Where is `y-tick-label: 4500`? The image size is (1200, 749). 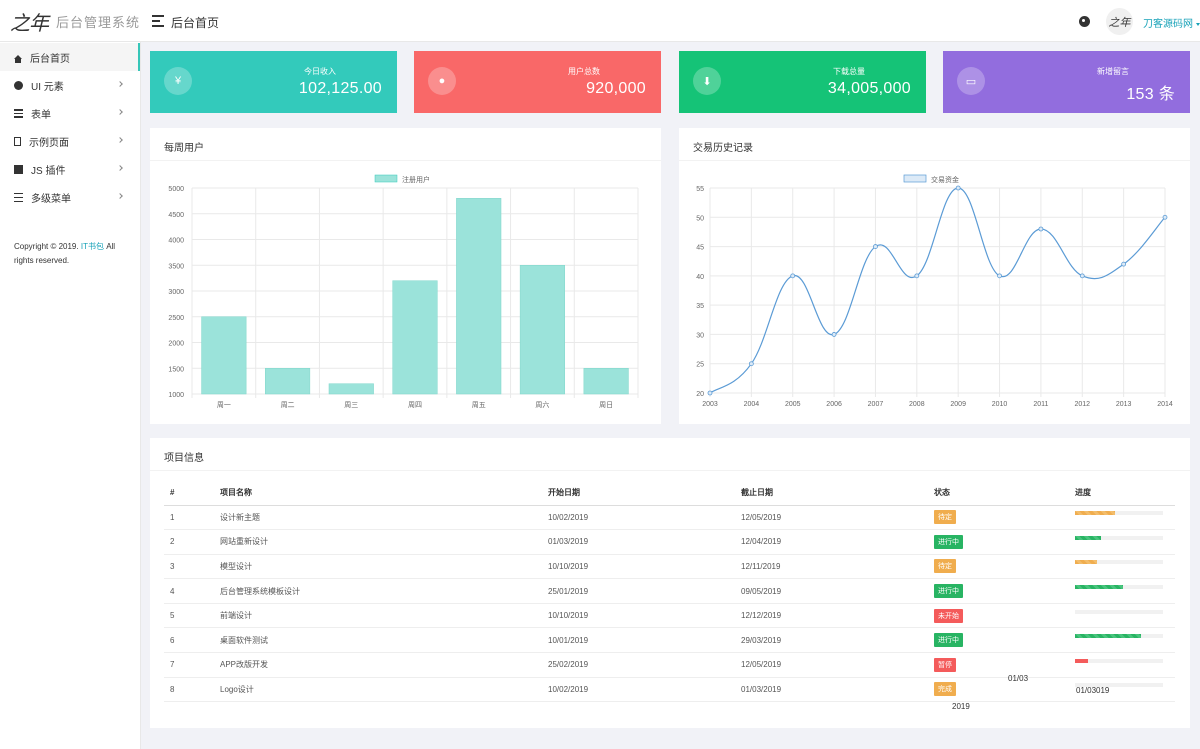
y-tick-label: 4500 is located at coordinates (176, 215).